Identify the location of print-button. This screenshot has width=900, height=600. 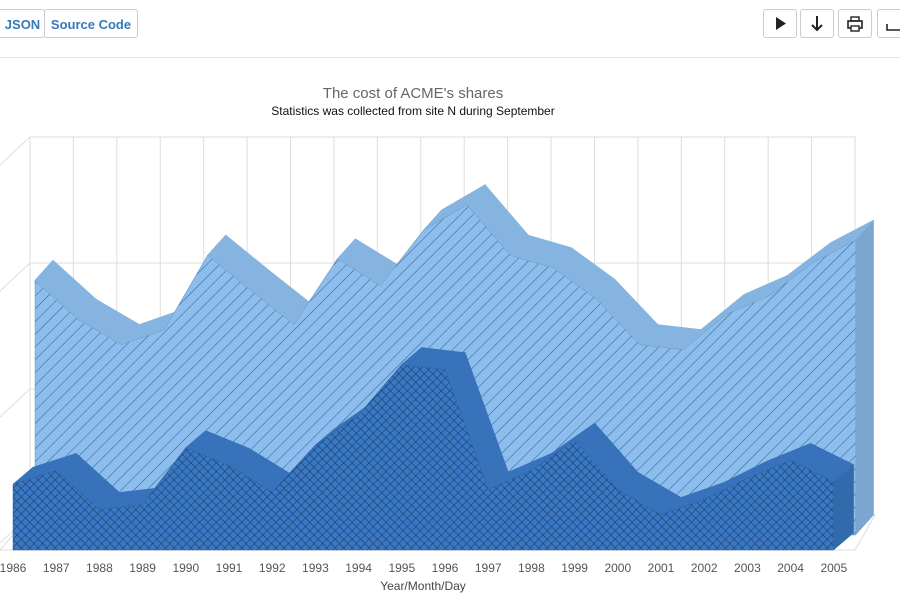
(855, 23).